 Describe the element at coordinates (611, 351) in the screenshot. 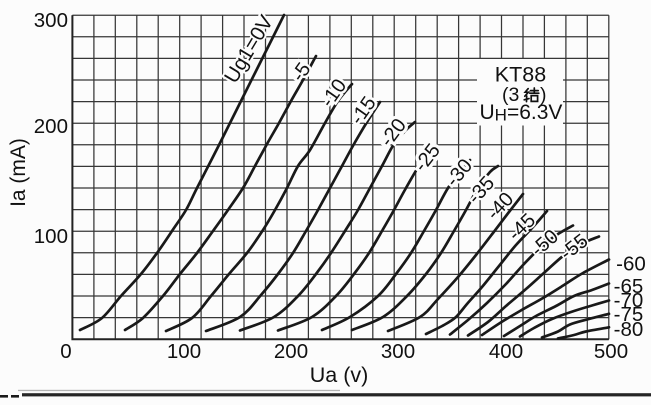

I see `svg-text: 500` at that location.